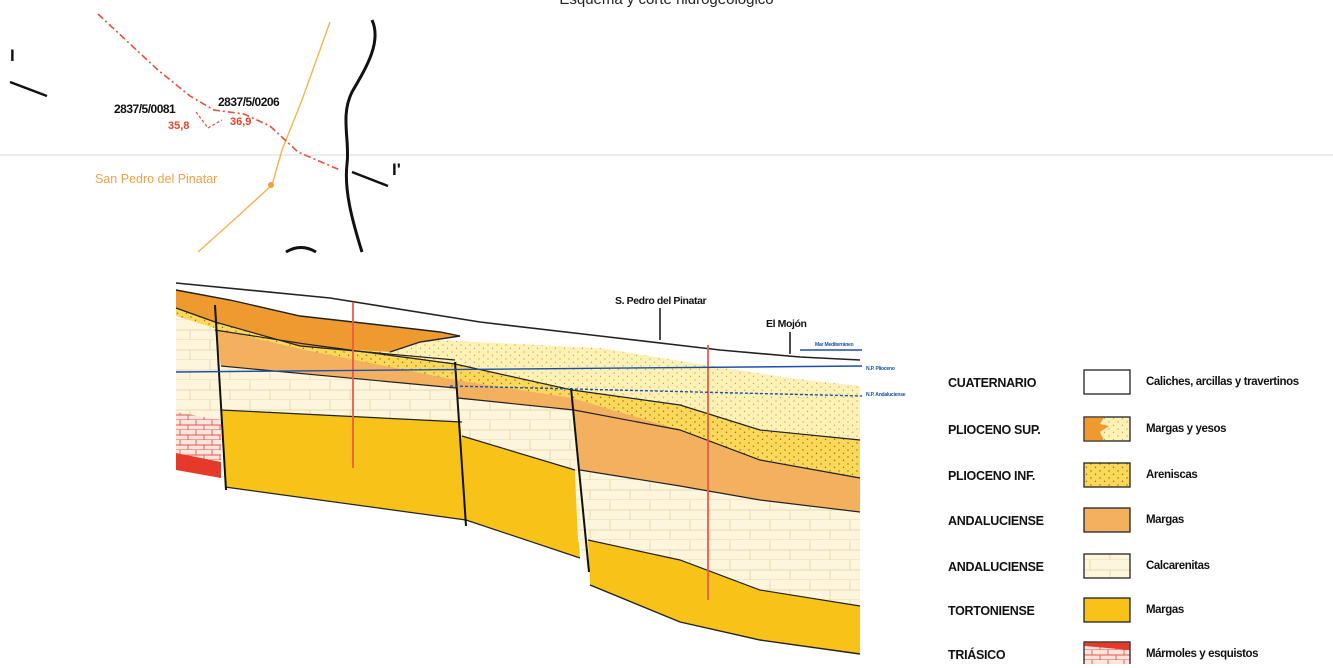 The height and width of the screenshot is (668, 1333). Describe the element at coordinates (156, 179) in the screenshot. I see `town-label: San Pedro del Pinatar` at that location.